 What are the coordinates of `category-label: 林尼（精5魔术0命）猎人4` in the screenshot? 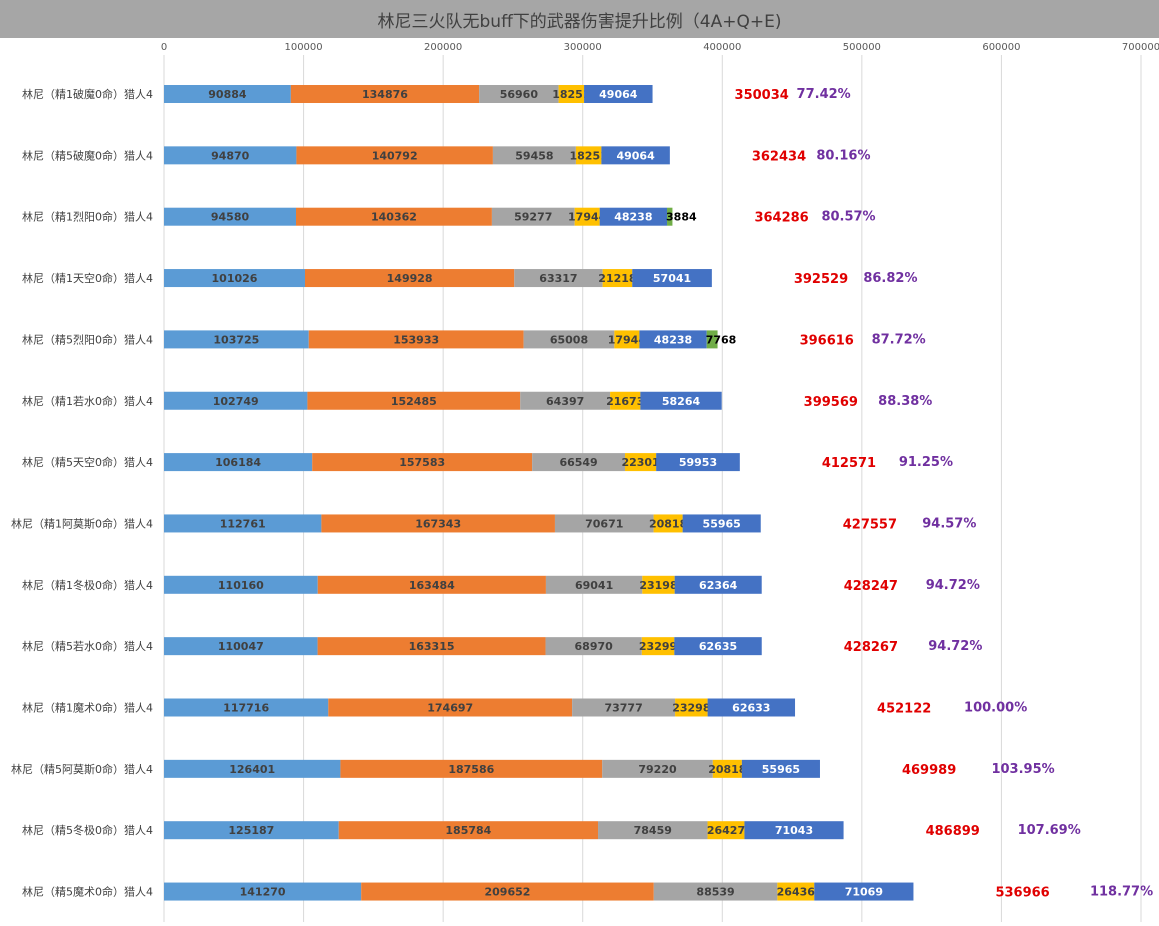 It's located at (87, 892).